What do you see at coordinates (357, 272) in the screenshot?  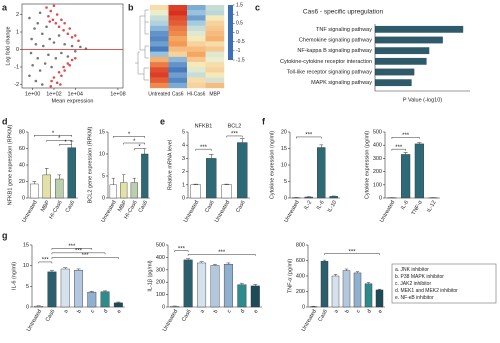 I see `error-bar` at bounding box center [357, 272].